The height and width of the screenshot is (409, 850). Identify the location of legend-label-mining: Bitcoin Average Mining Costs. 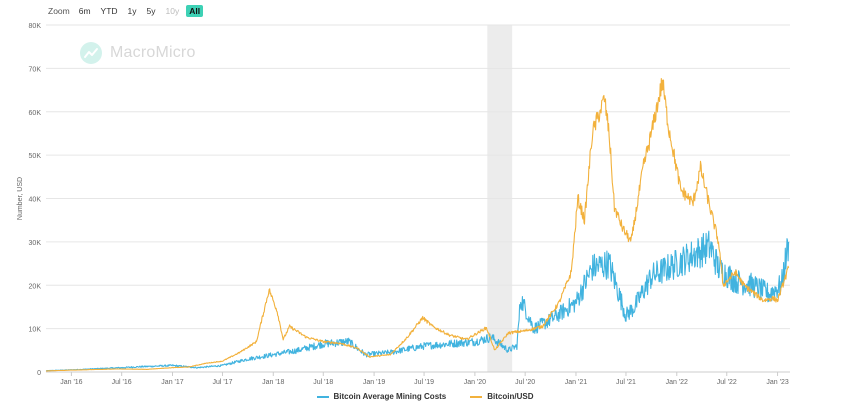
(390, 396).